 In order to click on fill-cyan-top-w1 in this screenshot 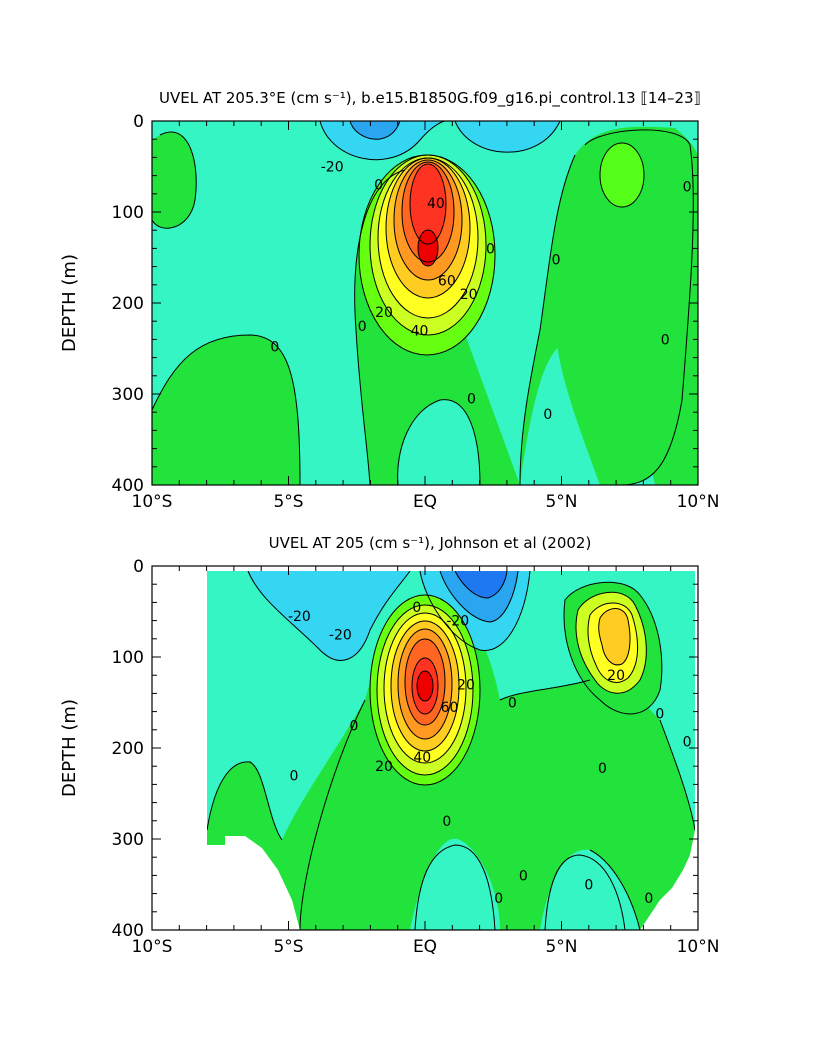, I will do `click(382, 140)`.